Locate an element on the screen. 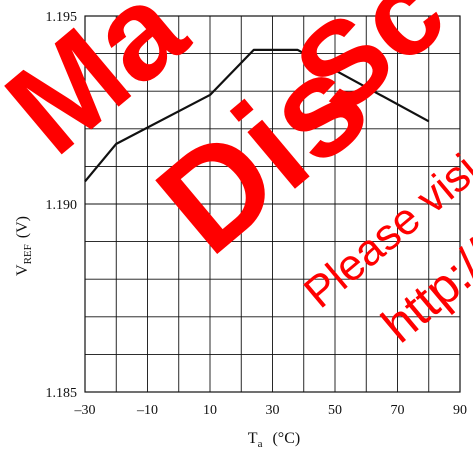 This screenshot has width=473, height=457. x-axis-label: Ta (°C) is located at coordinates (274, 440).